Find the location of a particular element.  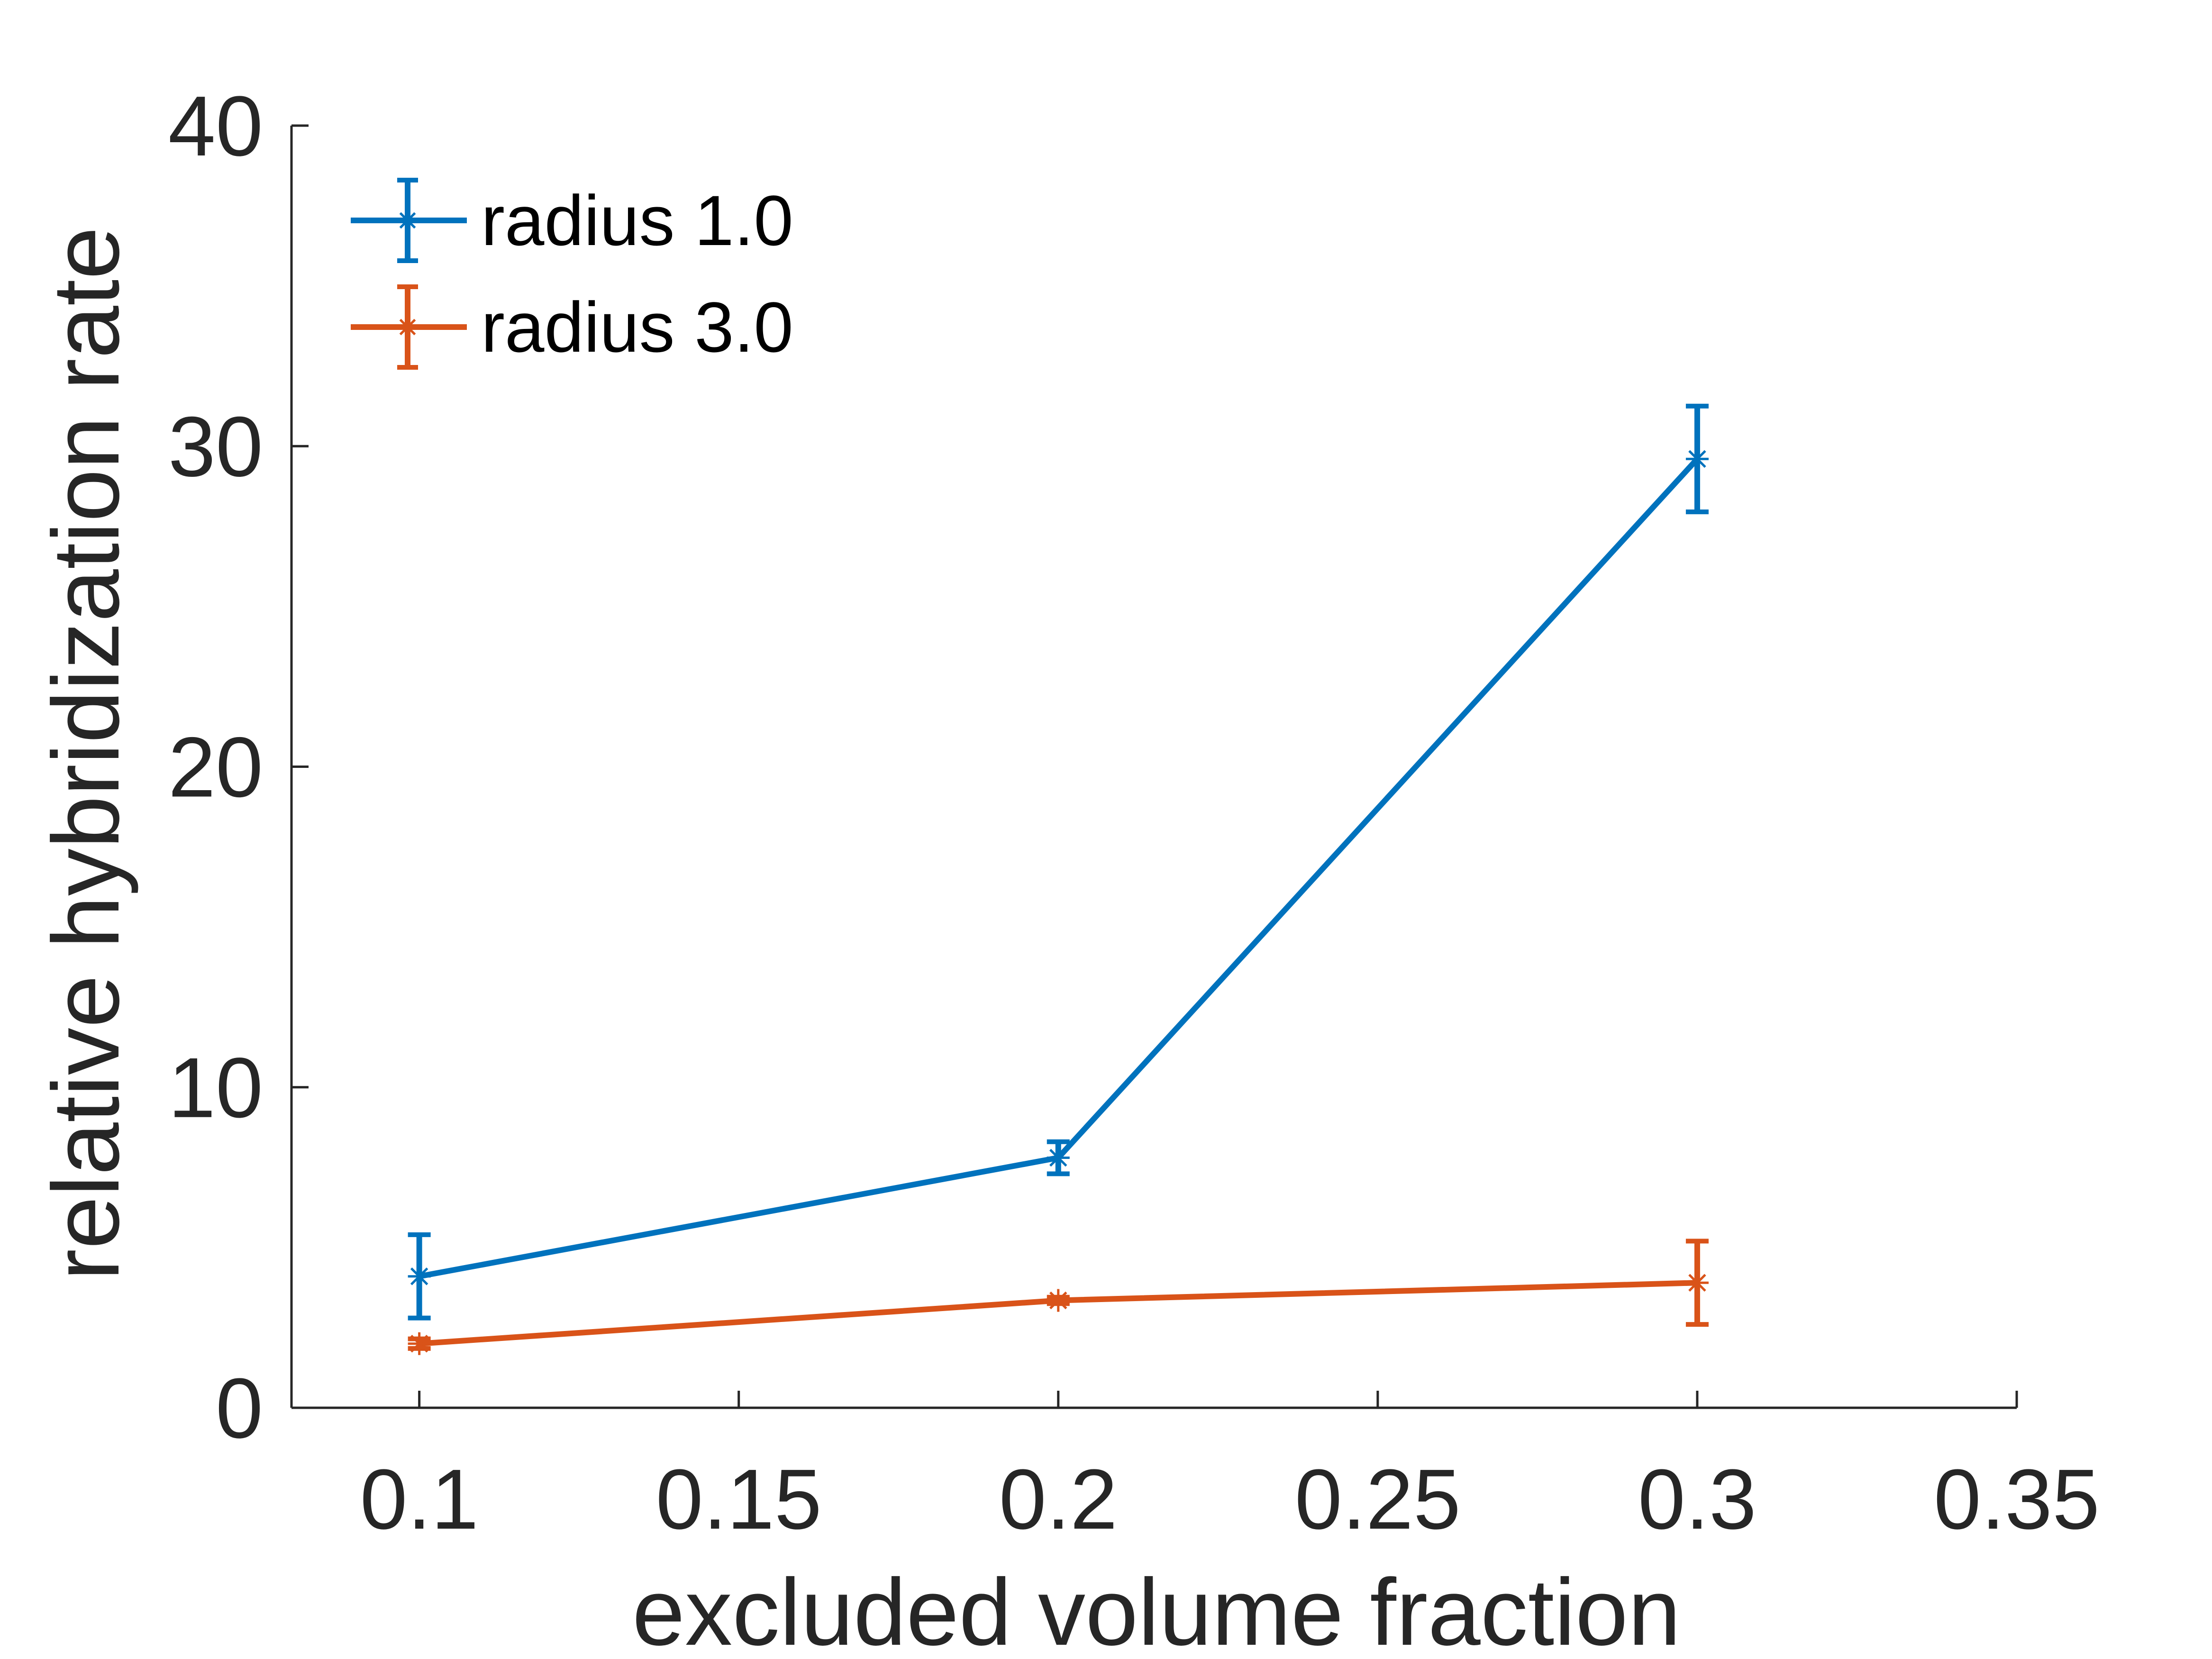

y-tick-label: 20 is located at coordinates (215, 767).